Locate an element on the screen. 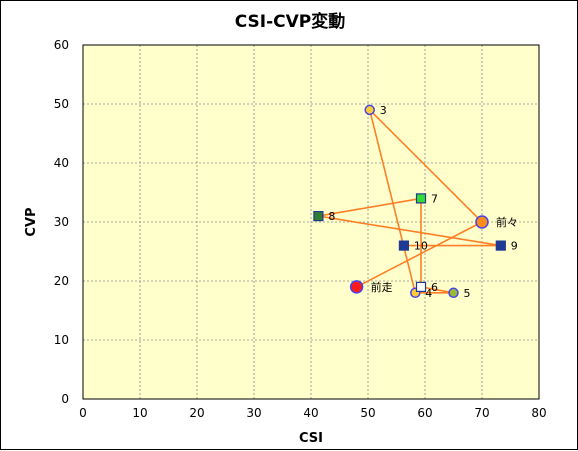 This screenshot has width=578, height=451. x-tick-label-8: 80 is located at coordinates (538, 413).